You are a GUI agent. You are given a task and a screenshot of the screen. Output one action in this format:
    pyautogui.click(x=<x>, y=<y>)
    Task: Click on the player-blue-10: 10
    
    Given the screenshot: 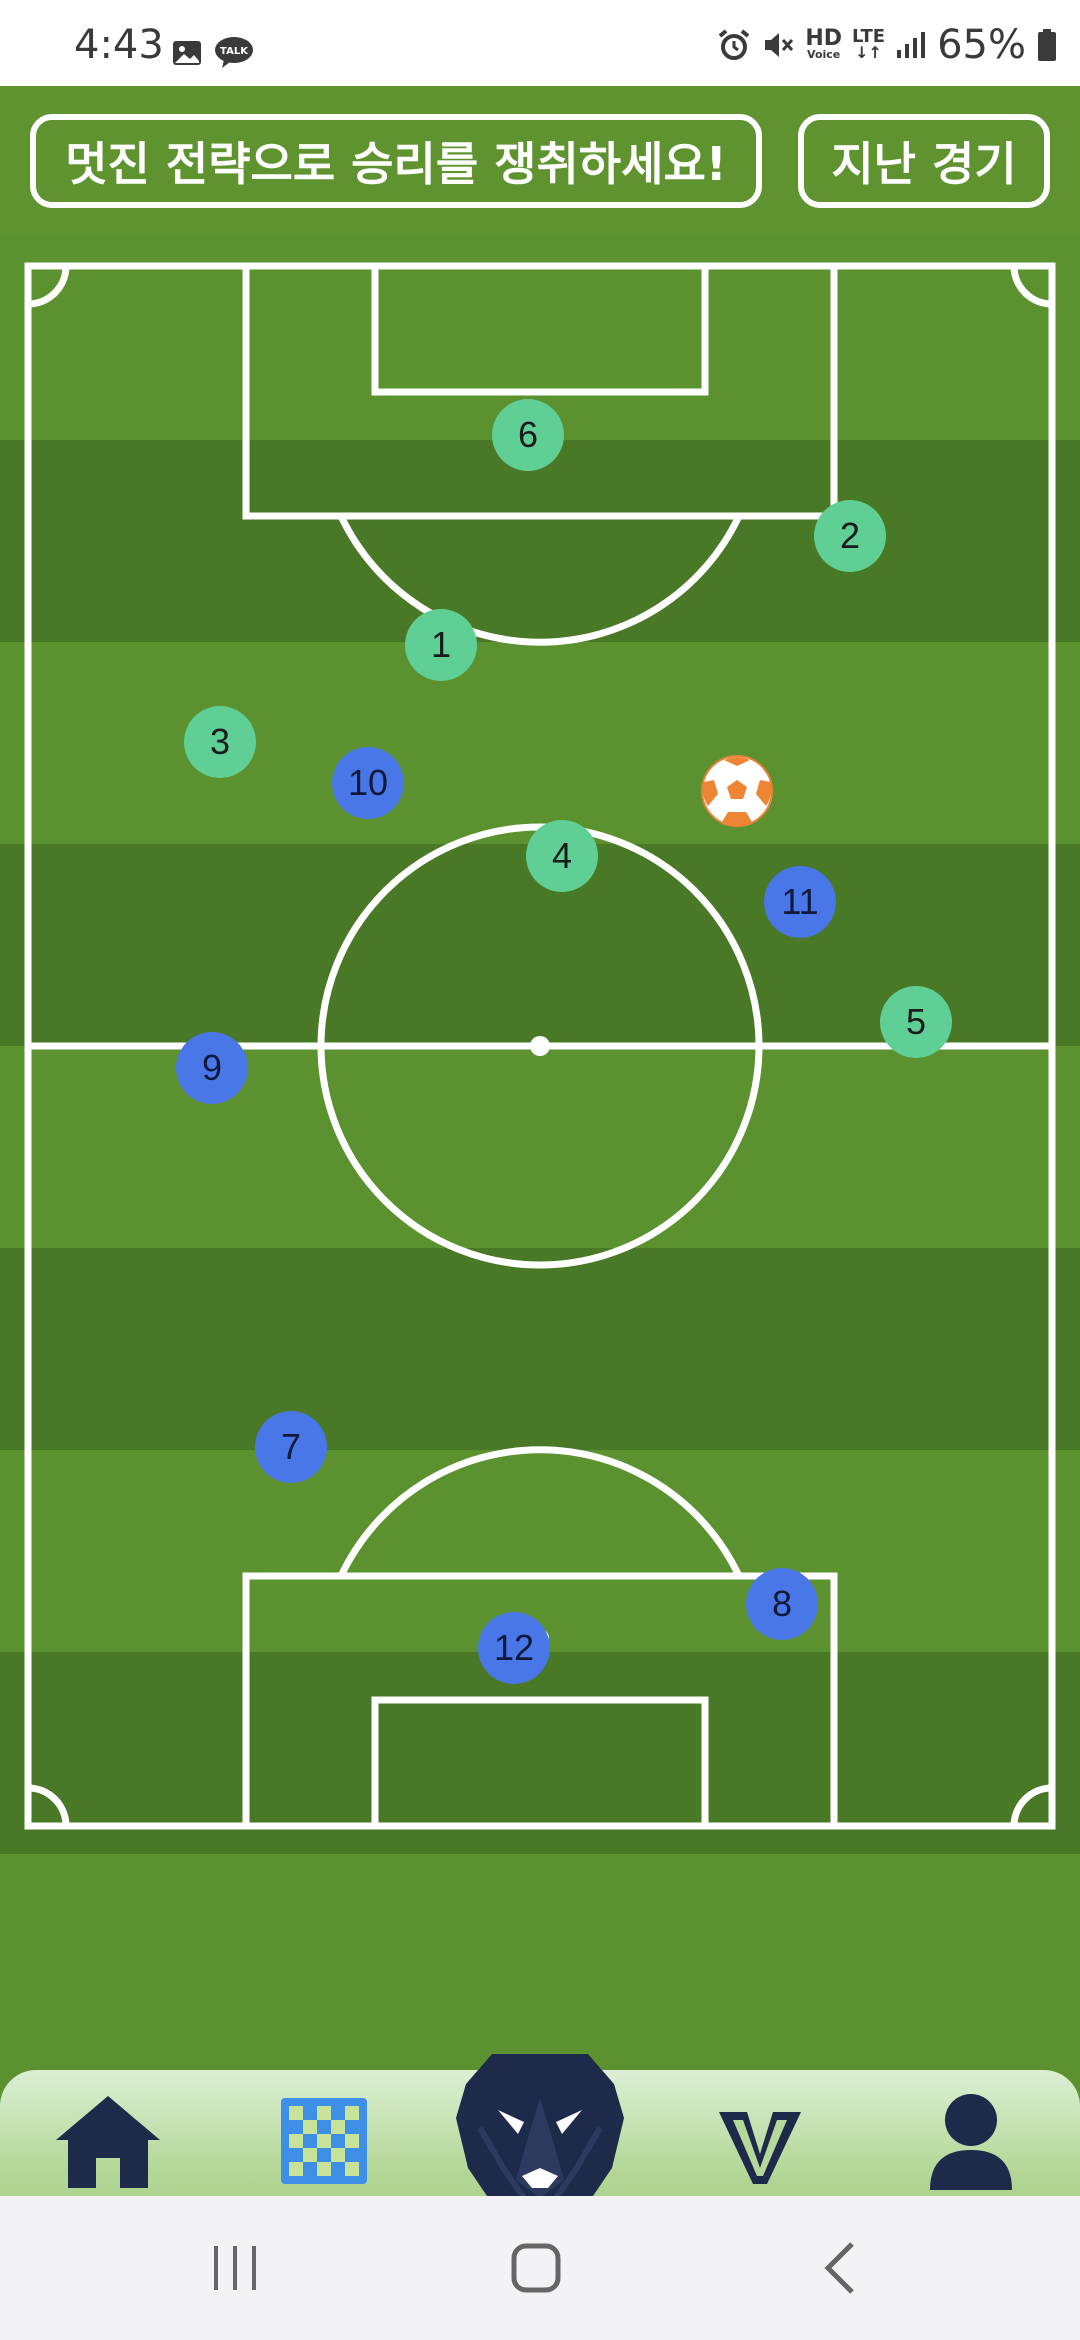 What is the action you would take?
    pyautogui.click(x=368, y=783)
    